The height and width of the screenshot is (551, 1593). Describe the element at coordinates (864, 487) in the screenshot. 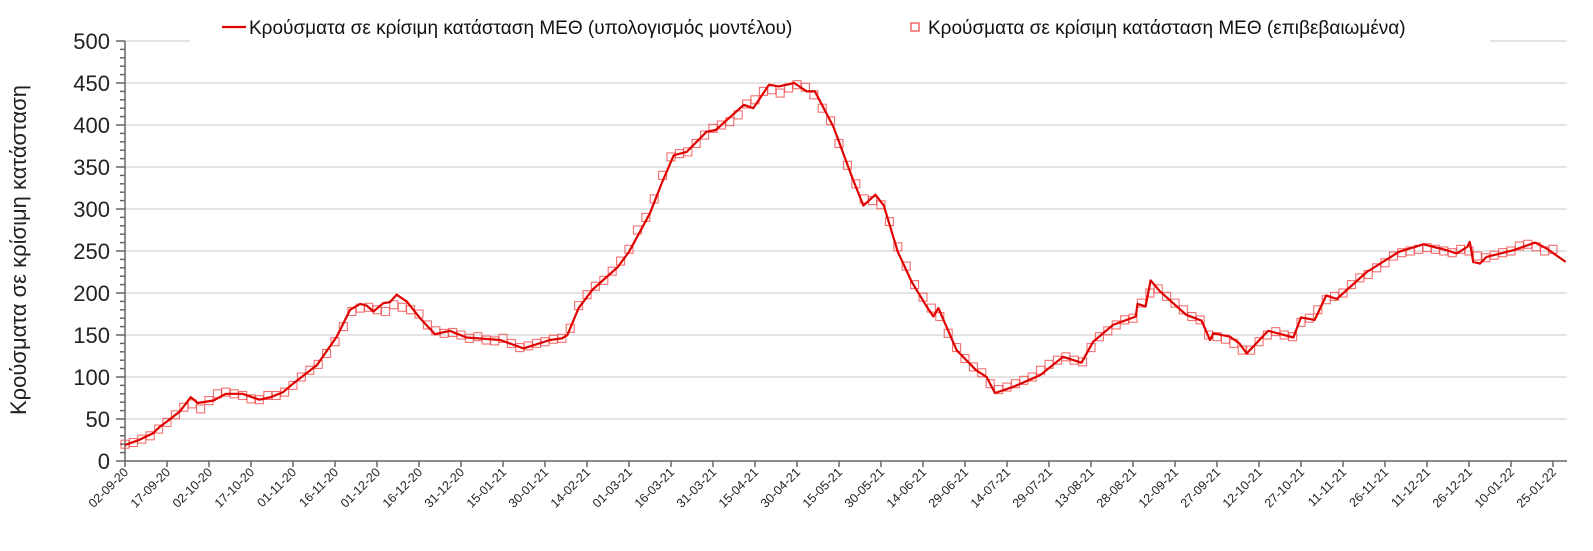

I see `x-tick-label: 30-05-21` at that location.